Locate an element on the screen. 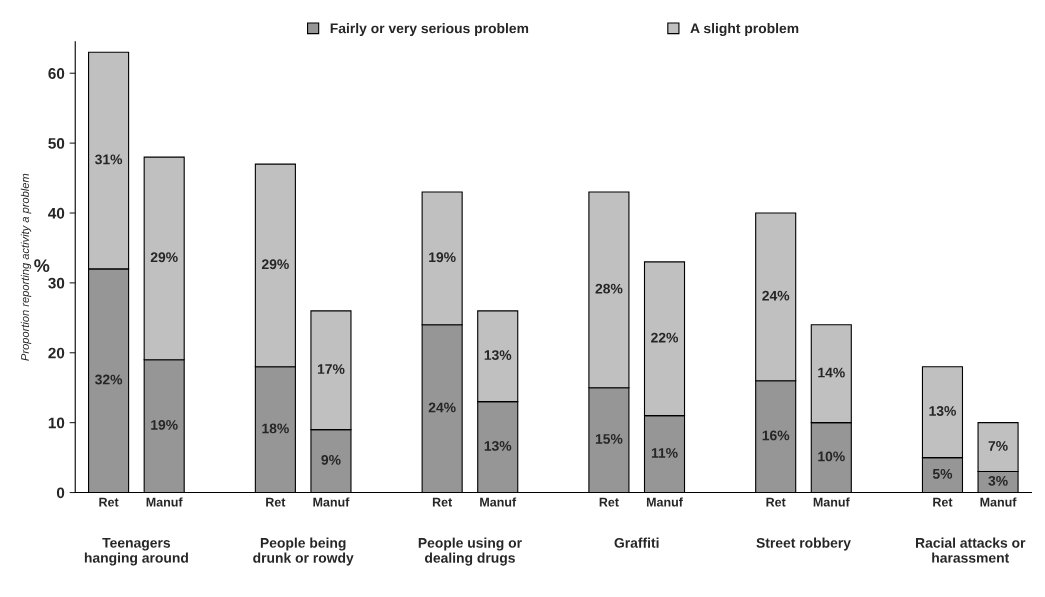  y-tick-label: 40 is located at coordinates (56, 213).